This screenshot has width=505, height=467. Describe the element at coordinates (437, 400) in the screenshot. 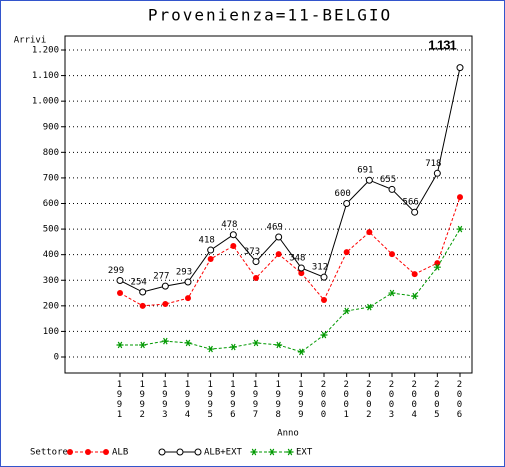

I see `x-tick-label: 2005` at that location.